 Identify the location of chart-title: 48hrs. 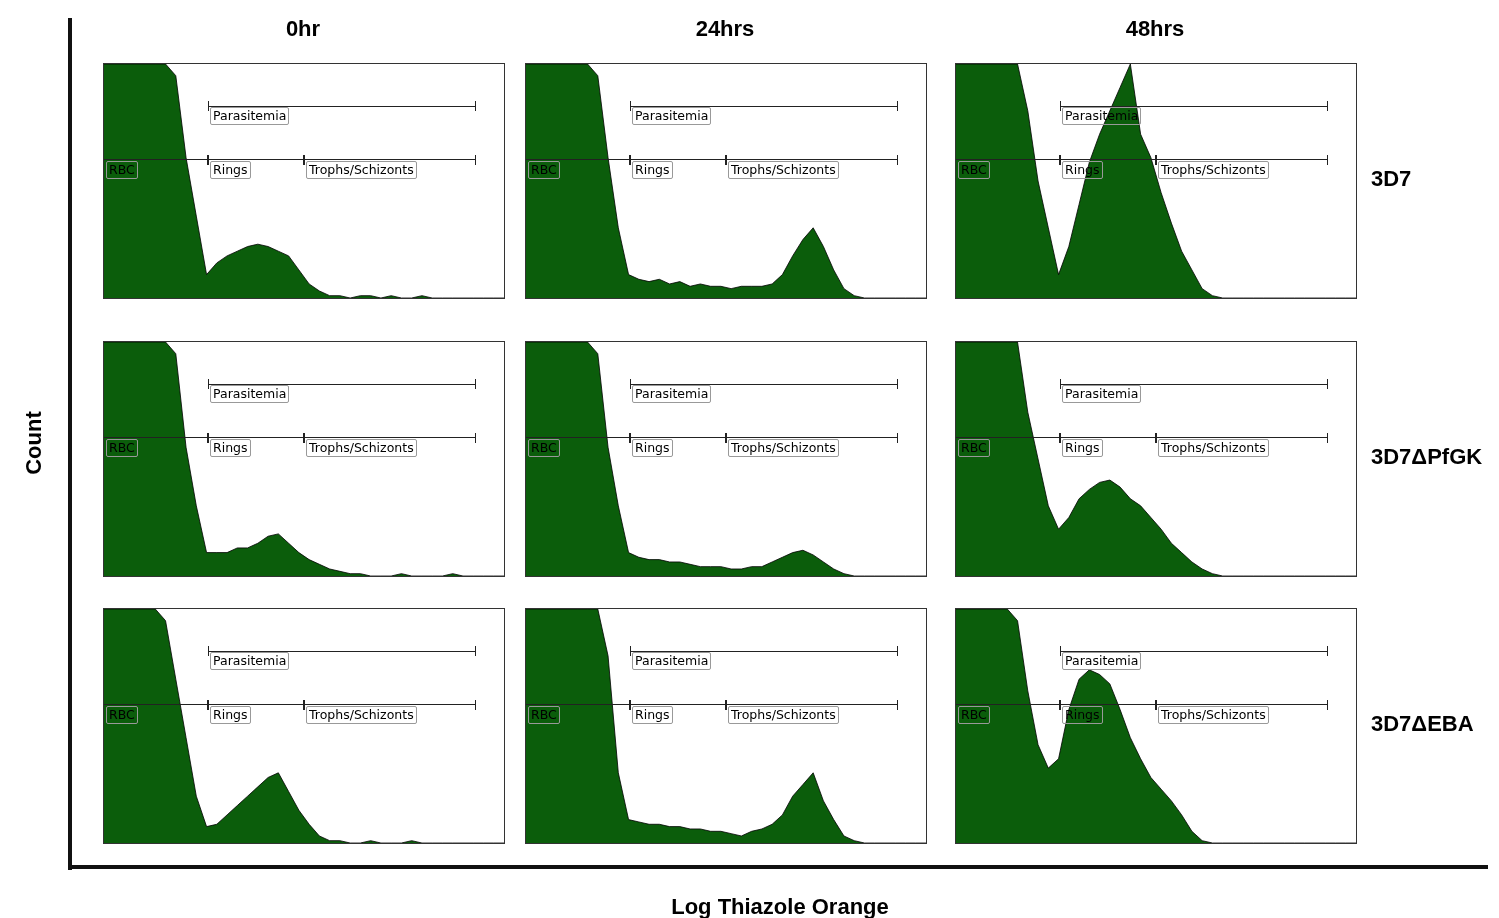
(1155, 29).